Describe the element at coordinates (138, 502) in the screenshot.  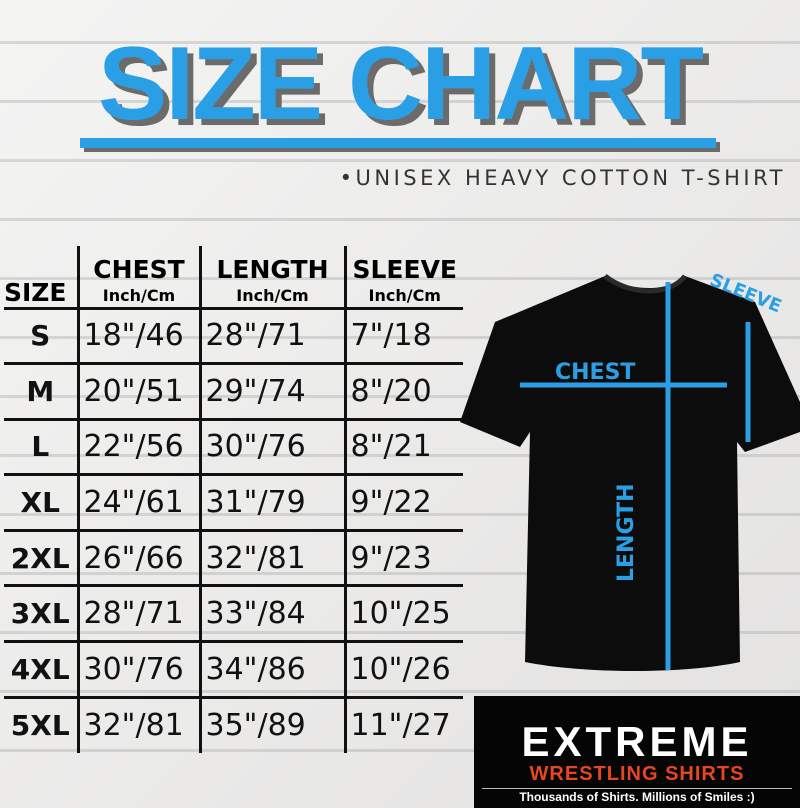
I see `chest-cell: 24"/61` at that location.